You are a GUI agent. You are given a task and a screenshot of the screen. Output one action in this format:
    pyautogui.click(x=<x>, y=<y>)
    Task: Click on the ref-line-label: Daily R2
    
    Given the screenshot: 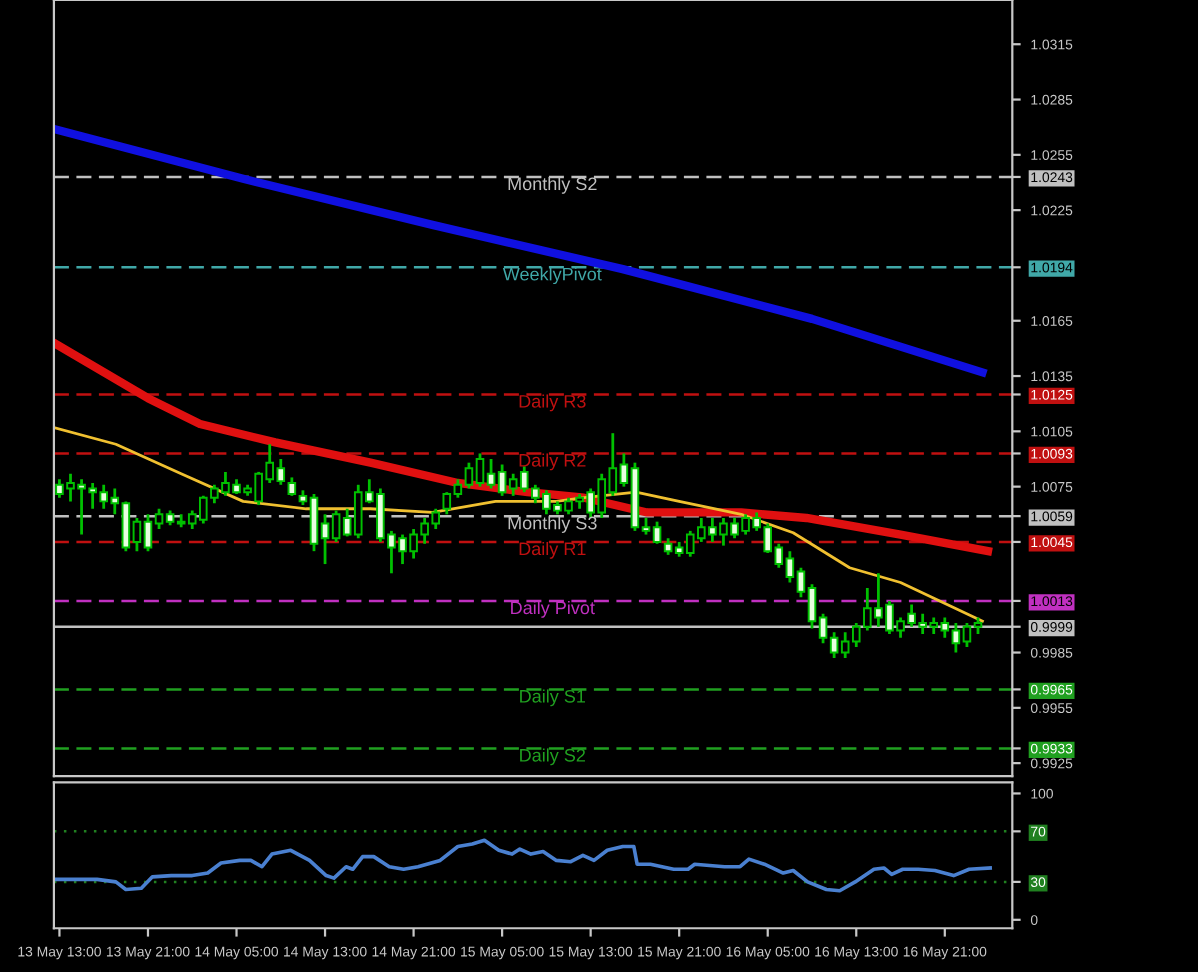 What is the action you would take?
    pyautogui.click(x=552, y=462)
    